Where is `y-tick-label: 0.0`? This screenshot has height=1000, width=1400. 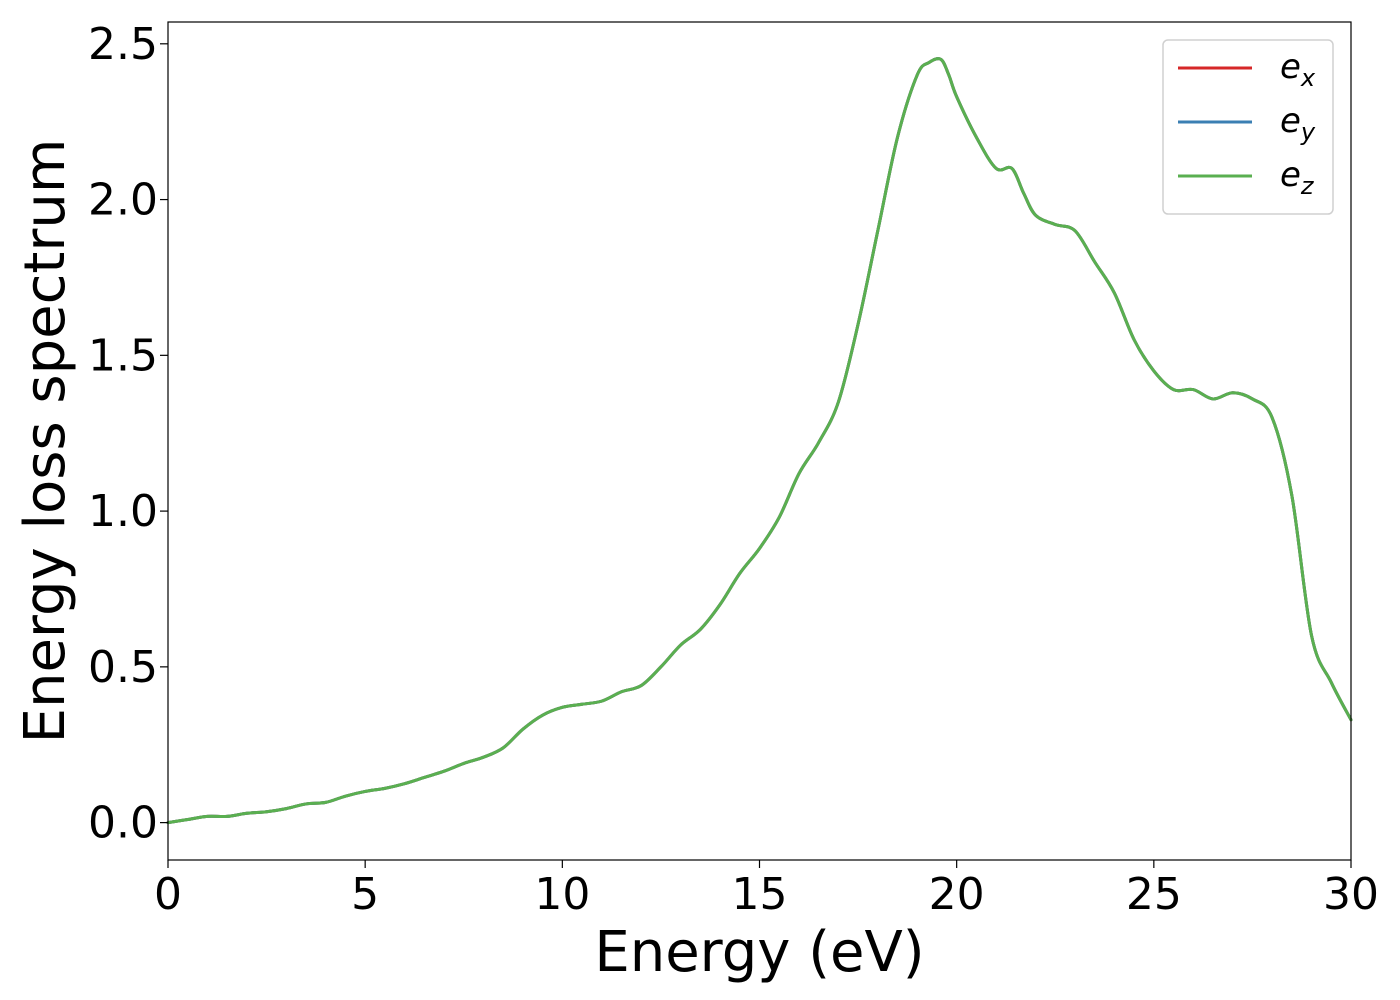 y-tick-label: 0.0 is located at coordinates (123, 823).